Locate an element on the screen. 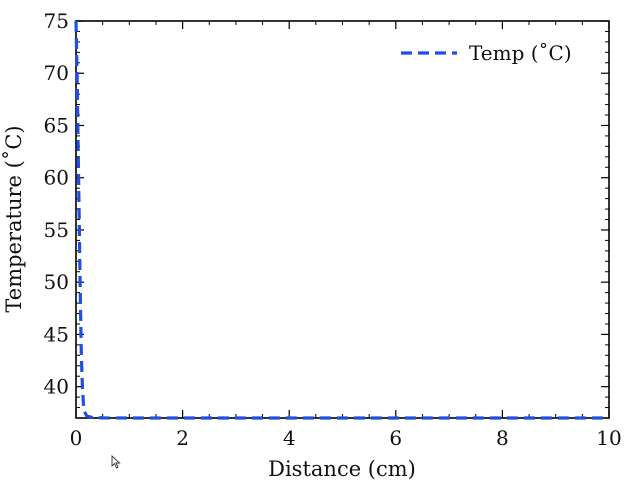  x-tick-label: 0 is located at coordinates (76, 438).